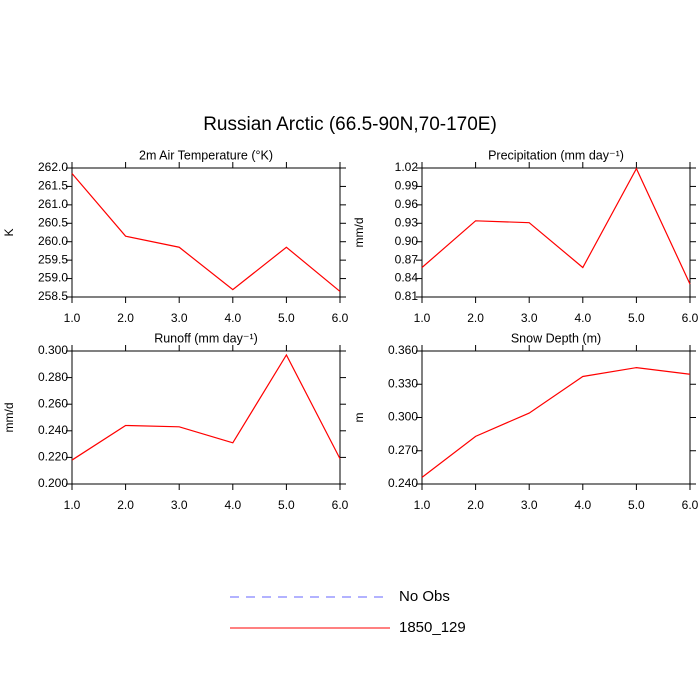 This screenshot has height=700, width=700. What do you see at coordinates (53, 296) in the screenshot?
I see `y-tick-label: 258.5` at bounding box center [53, 296].